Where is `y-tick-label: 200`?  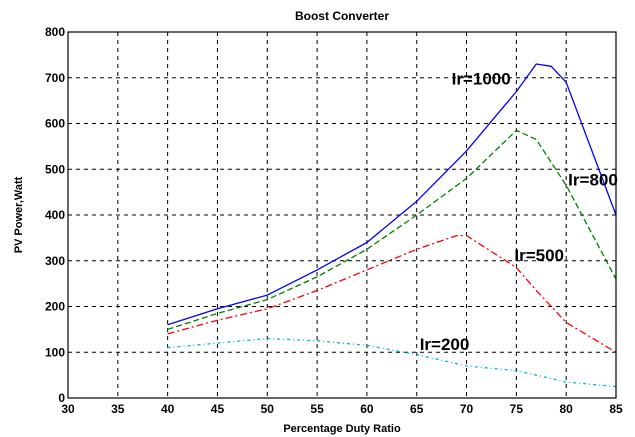 y-tick-label: 200 is located at coordinates (55, 307).